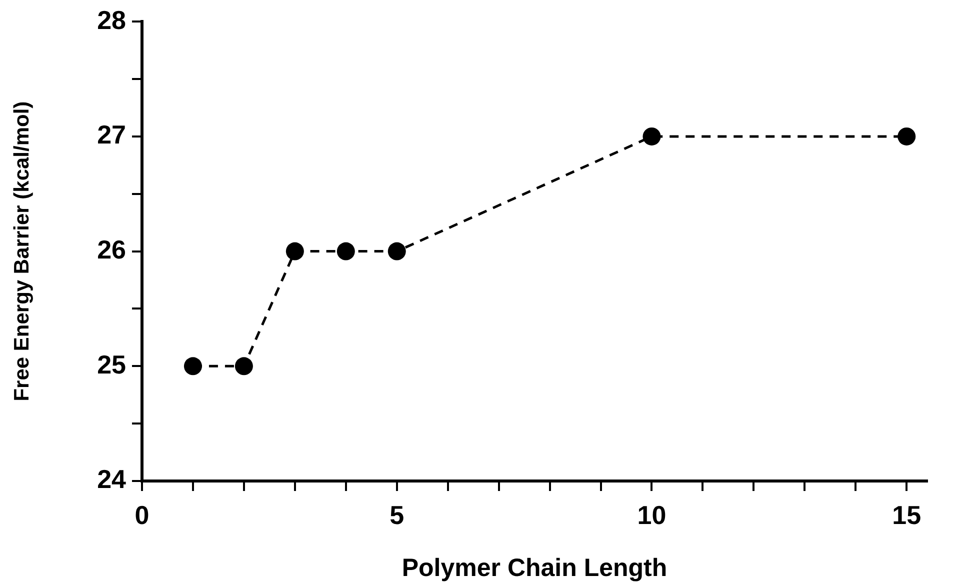  What do you see at coordinates (397, 515) in the screenshot?
I see `x-tick-label: 5` at bounding box center [397, 515].